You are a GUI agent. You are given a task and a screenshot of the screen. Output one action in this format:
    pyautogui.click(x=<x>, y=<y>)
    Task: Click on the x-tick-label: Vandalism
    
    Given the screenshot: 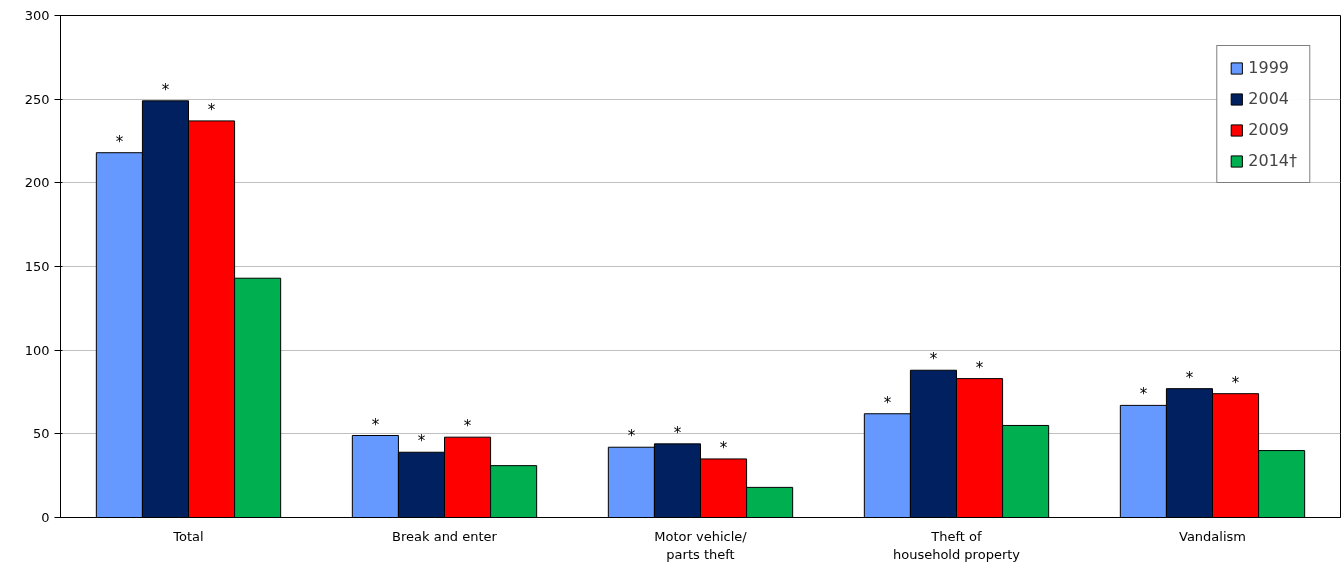 What is the action you would take?
    pyautogui.click(x=1212, y=536)
    